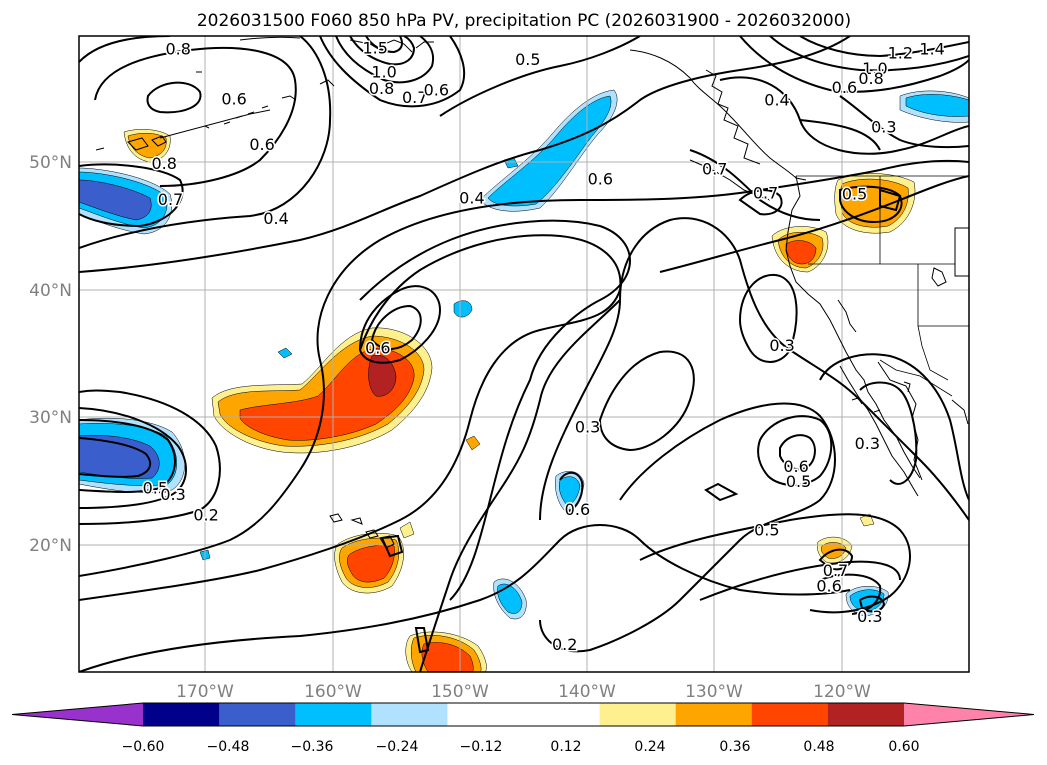 The width and height of the screenshot is (1047, 765). I want to click on colorbar-tick-label: −0.12, so click(481, 747).